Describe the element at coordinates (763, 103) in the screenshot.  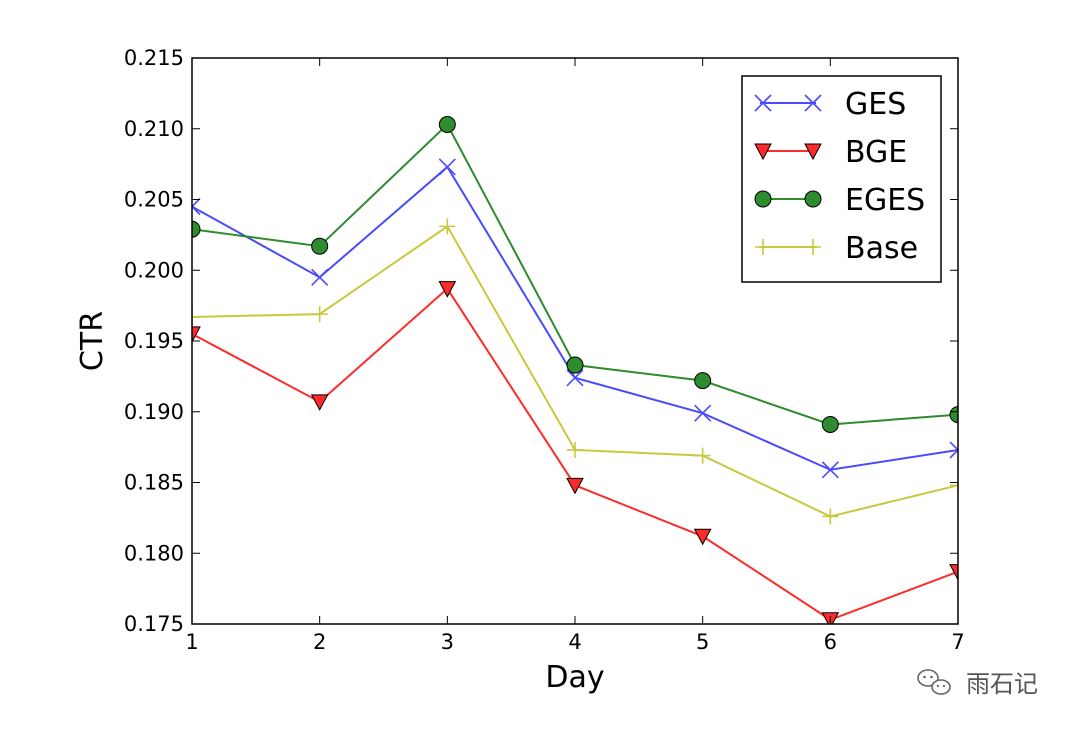
I see `legend-marker-ges-start` at that location.